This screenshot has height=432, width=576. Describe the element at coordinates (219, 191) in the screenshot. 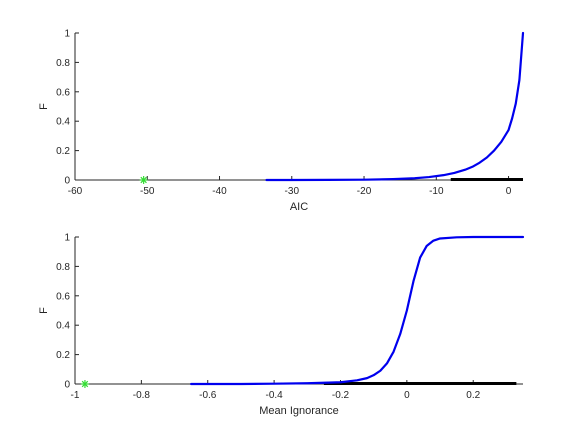

I see `x-tick-label: -40` at that location.